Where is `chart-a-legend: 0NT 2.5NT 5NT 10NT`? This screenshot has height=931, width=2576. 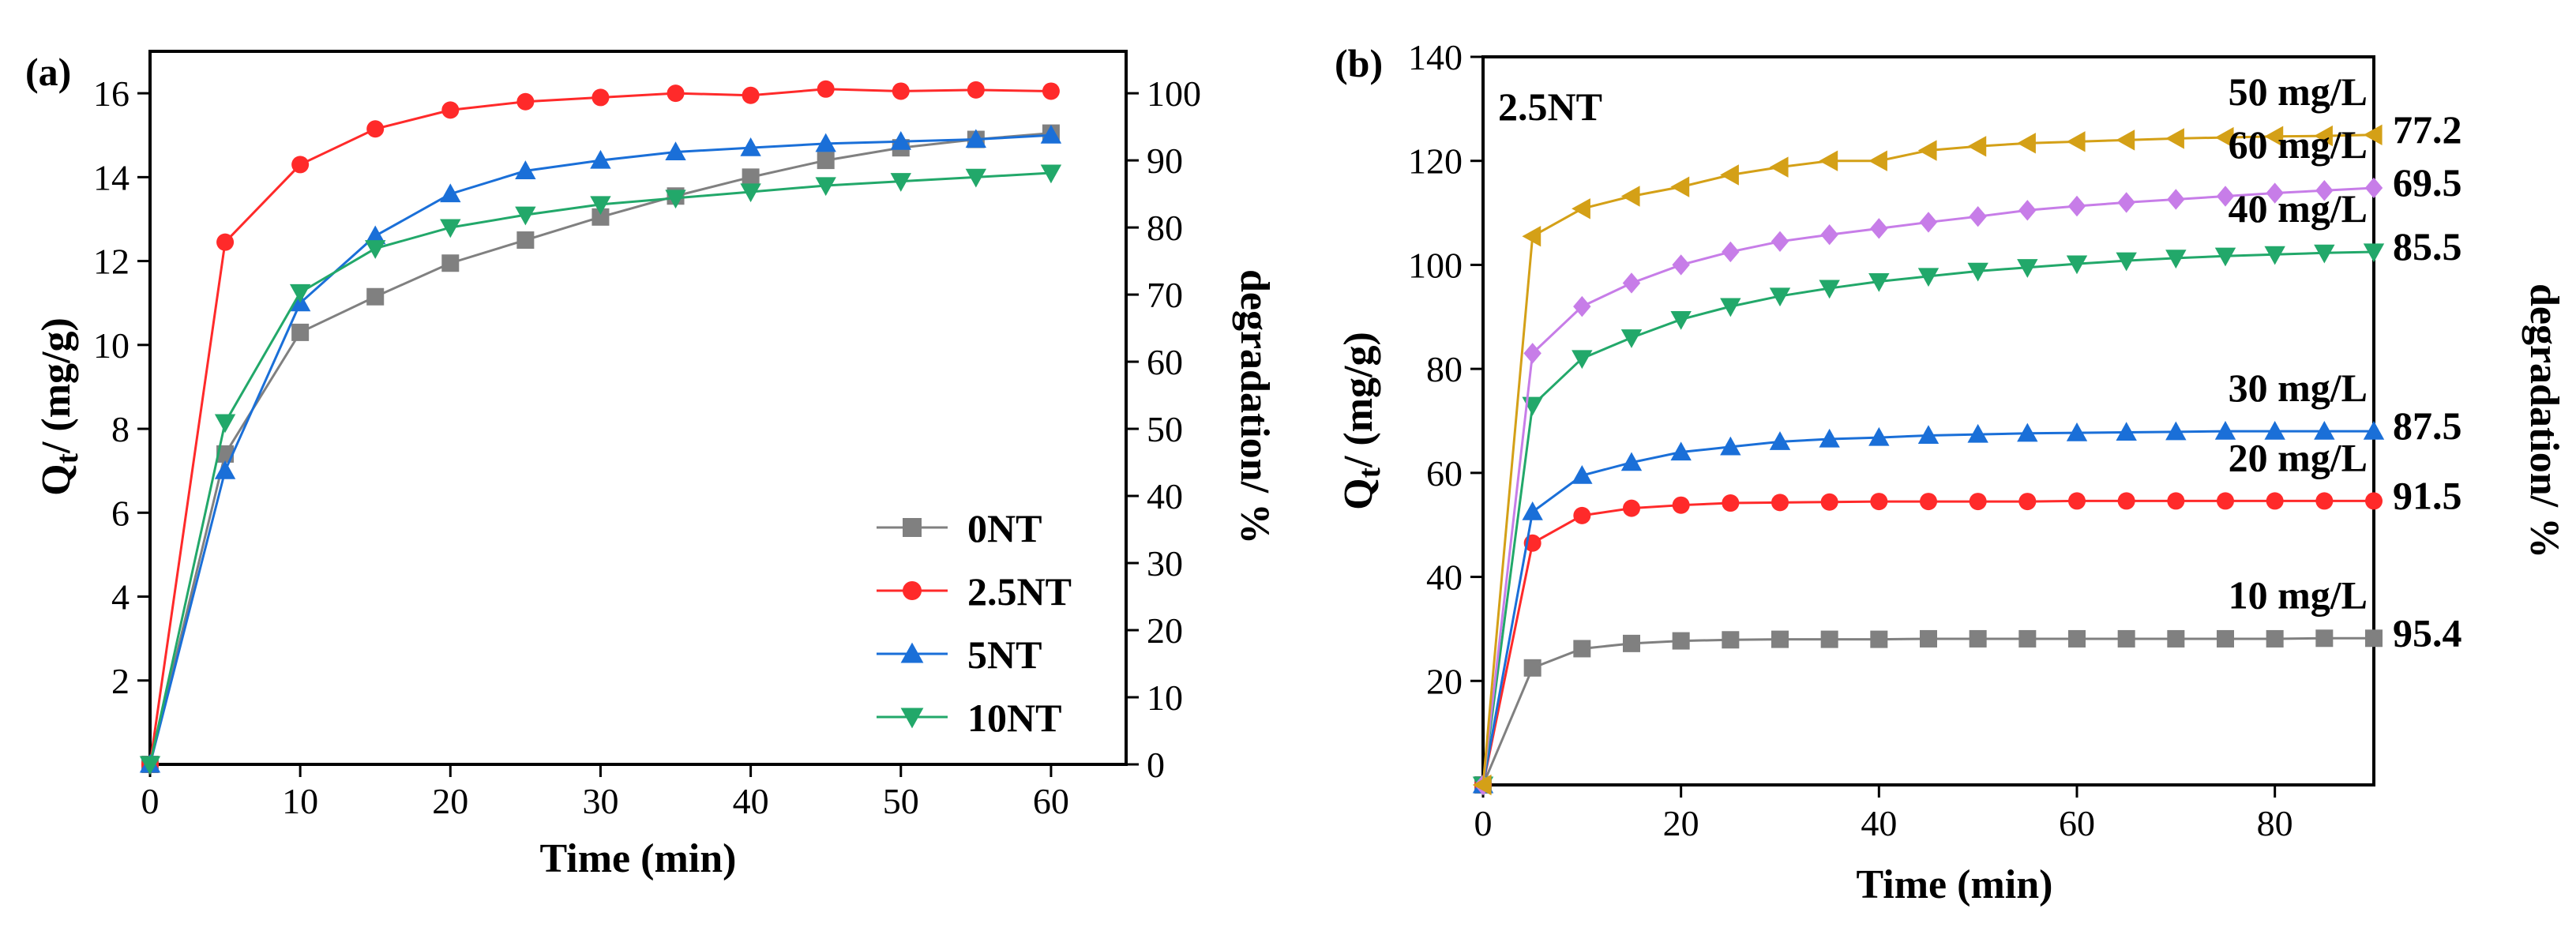
chart-a-legend: 0NT 2.5NT 5NT 10NT is located at coordinates (974, 623).